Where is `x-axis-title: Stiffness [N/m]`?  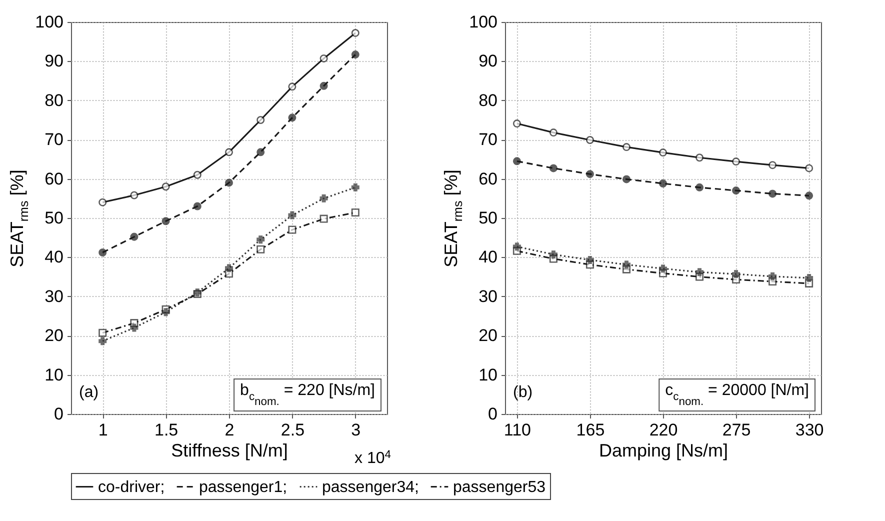
x-axis-title: Stiffness [N/m] is located at coordinates (229, 450).